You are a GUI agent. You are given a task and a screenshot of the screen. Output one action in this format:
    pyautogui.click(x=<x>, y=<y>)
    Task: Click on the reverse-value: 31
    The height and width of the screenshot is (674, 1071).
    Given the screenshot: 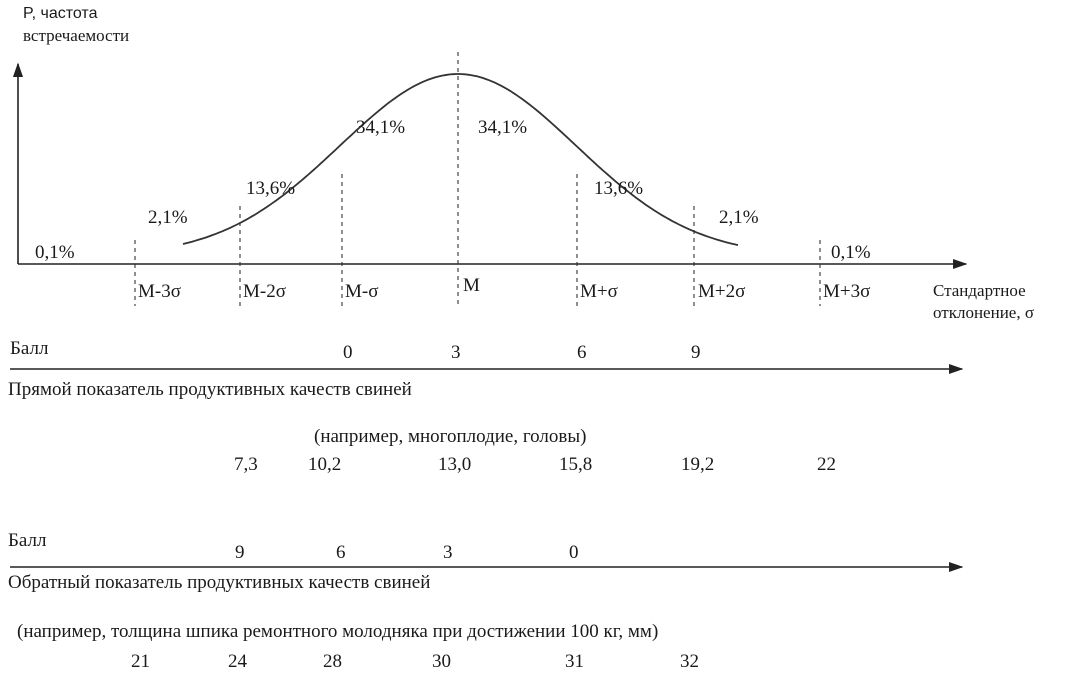 What is the action you would take?
    pyautogui.click(x=574, y=661)
    